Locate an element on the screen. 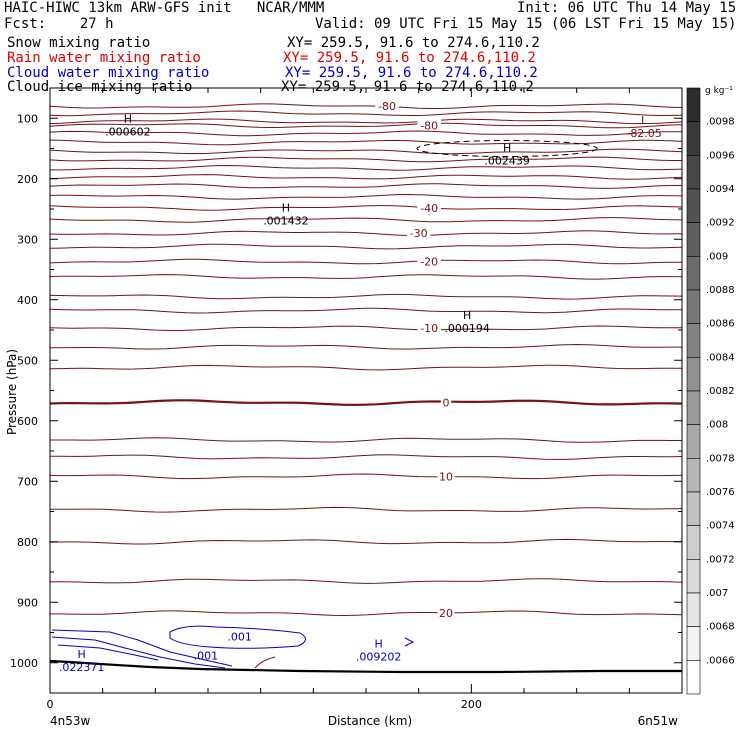 This screenshot has width=740, height=740. contour-label: 10 is located at coordinates (446, 476).